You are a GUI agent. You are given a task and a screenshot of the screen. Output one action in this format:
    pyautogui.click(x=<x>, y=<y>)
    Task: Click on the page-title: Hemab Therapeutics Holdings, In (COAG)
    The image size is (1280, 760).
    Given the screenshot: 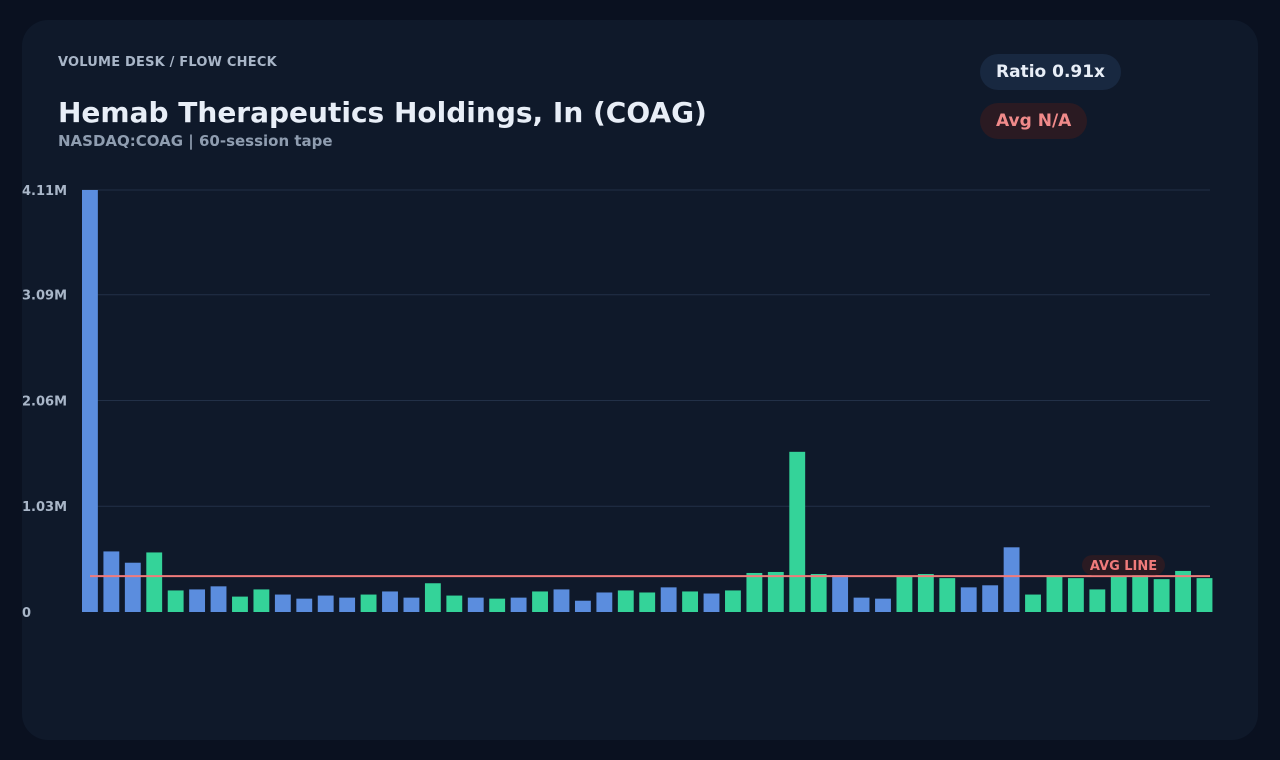 What is the action you would take?
    pyautogui.click(x=382, y=112)
    